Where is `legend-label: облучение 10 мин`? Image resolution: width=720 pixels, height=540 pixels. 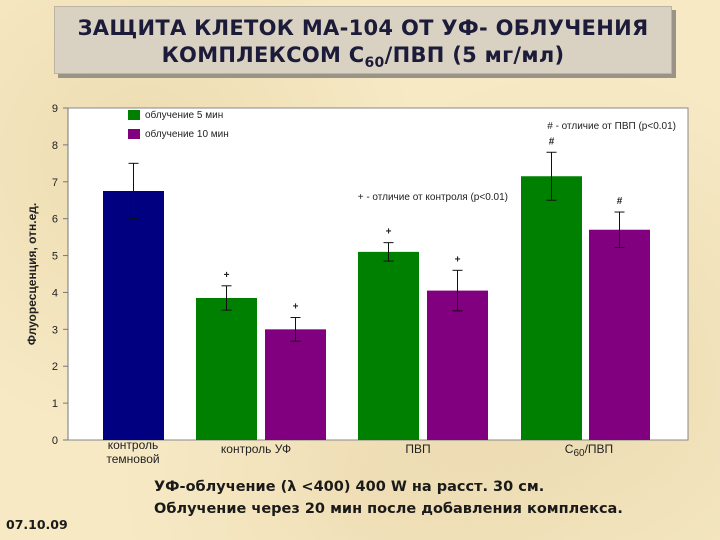 legend-label: облучение 10 мин is located at coordinates (187, 134).